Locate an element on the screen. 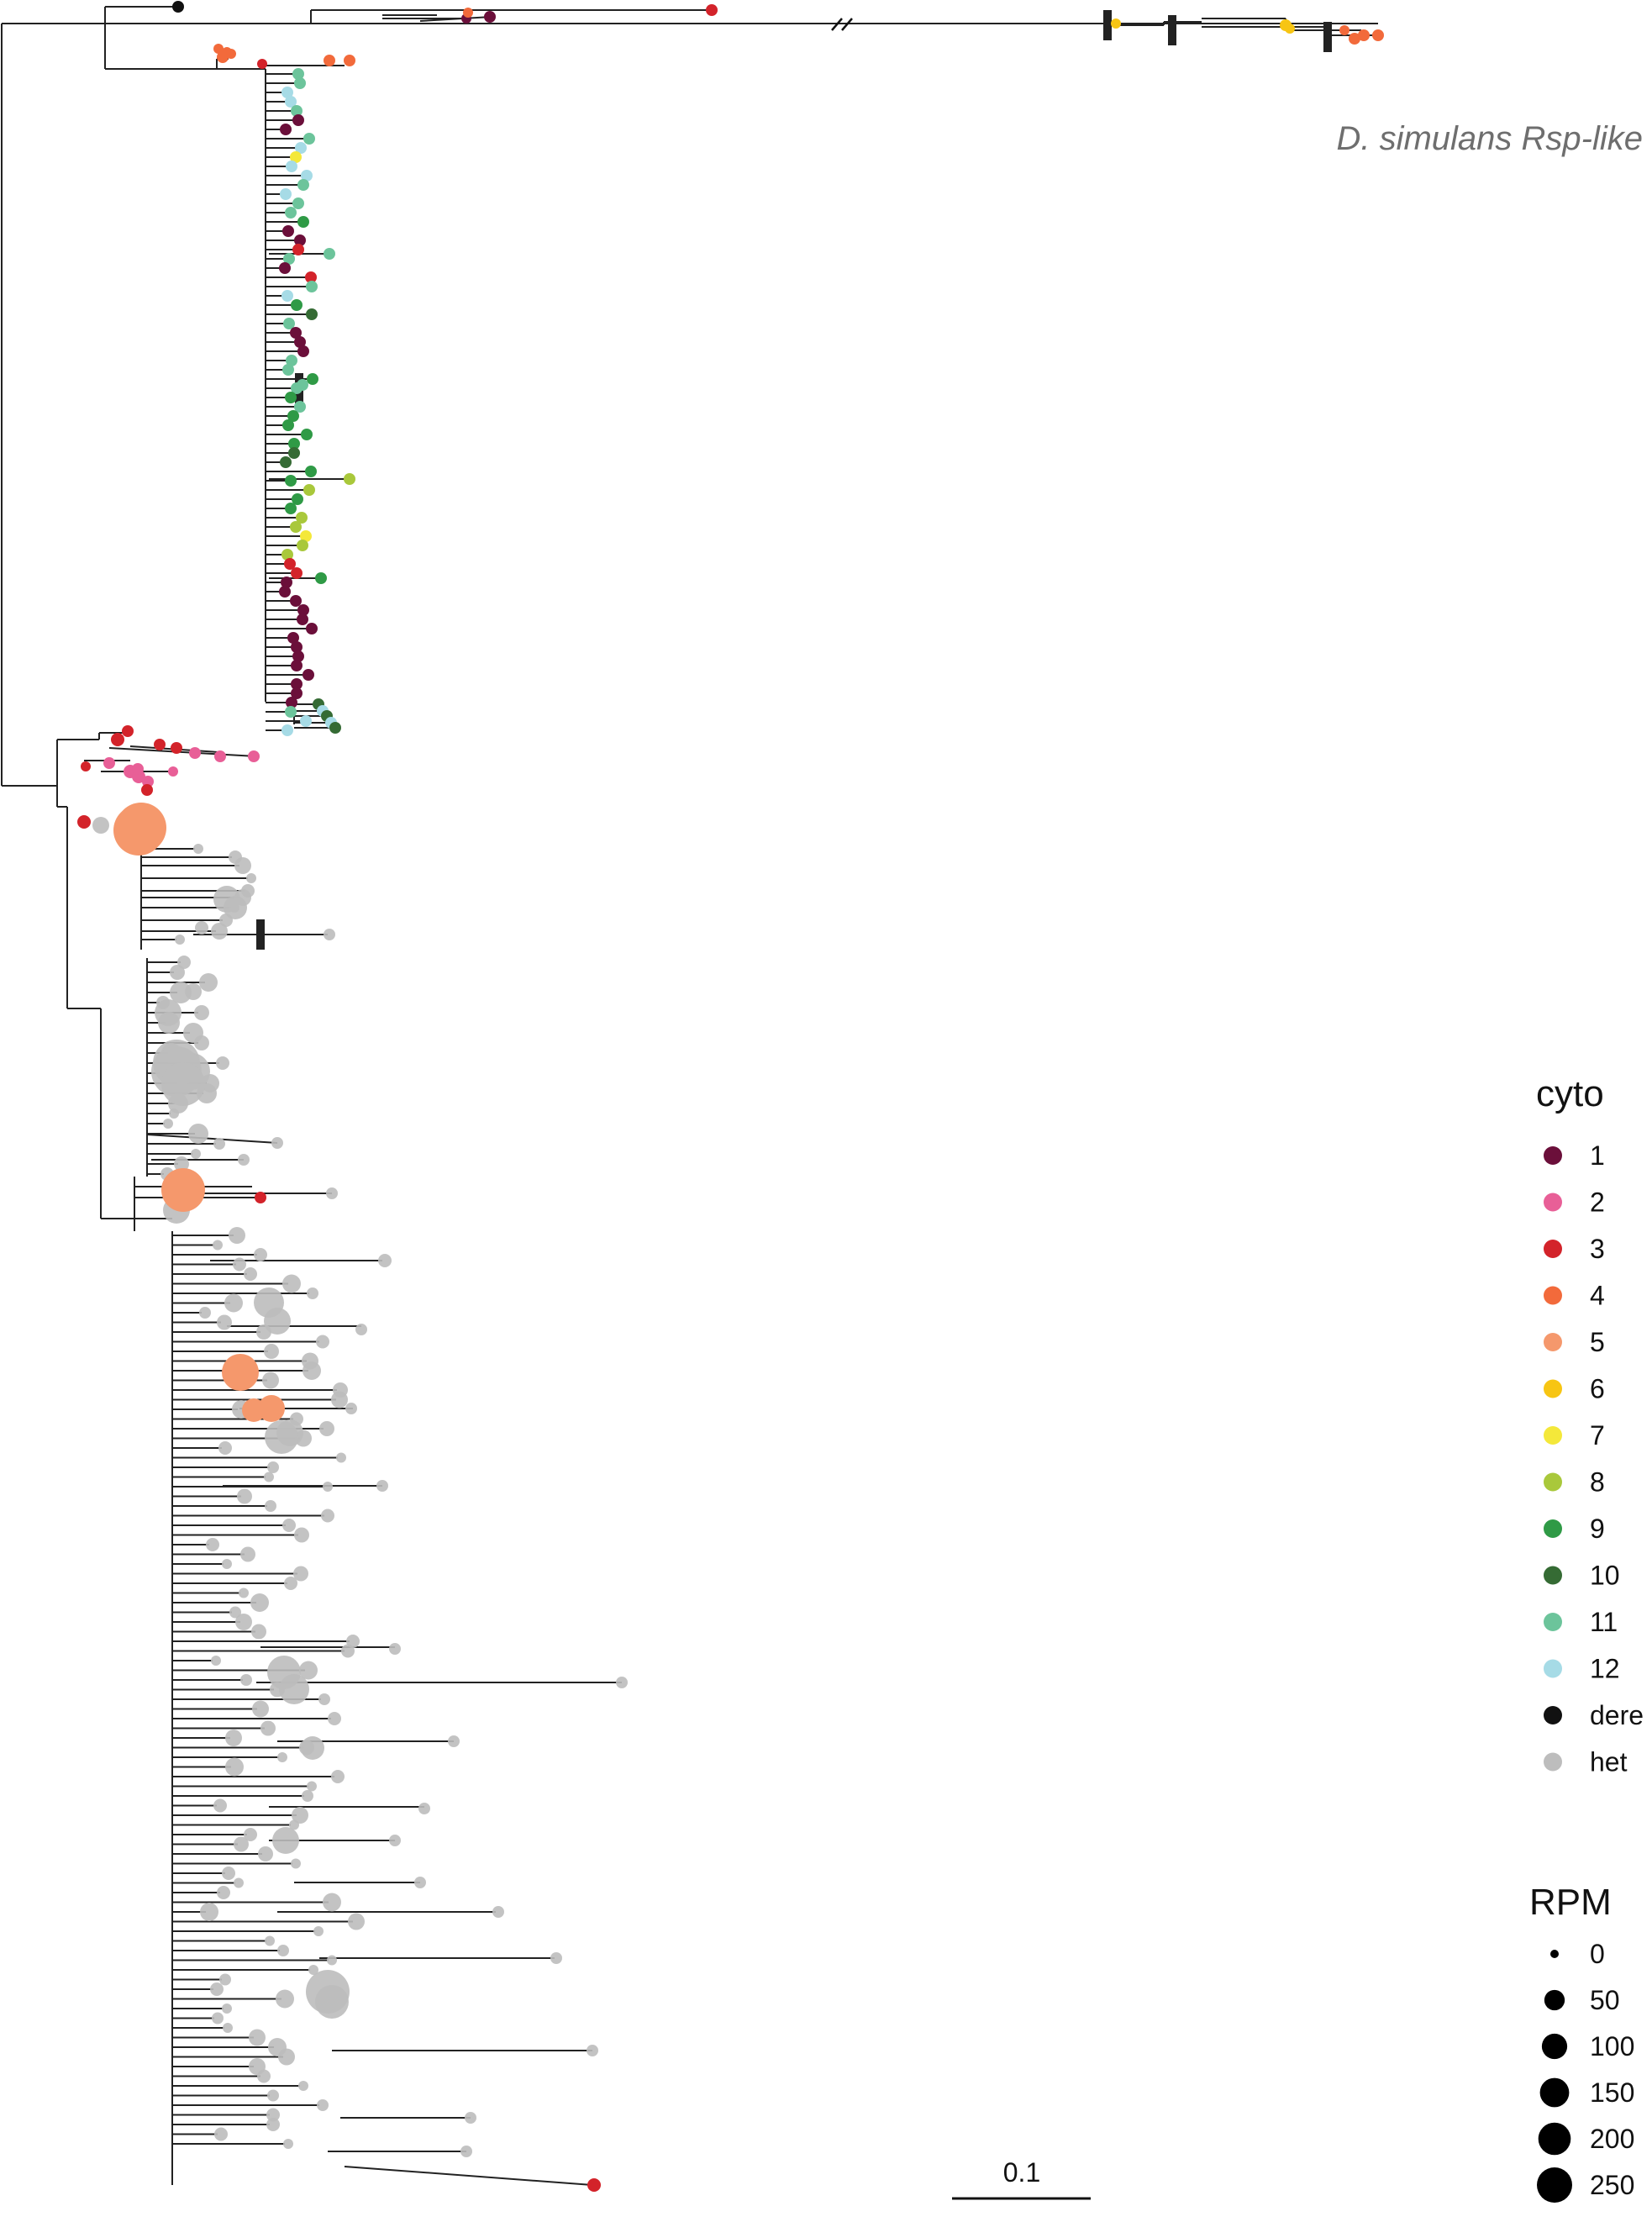 This screenshot has width=1652, height=2222. rpm-legend: RPM 0 50 100 150 200 250 is located at coordinates (1582, 2042).